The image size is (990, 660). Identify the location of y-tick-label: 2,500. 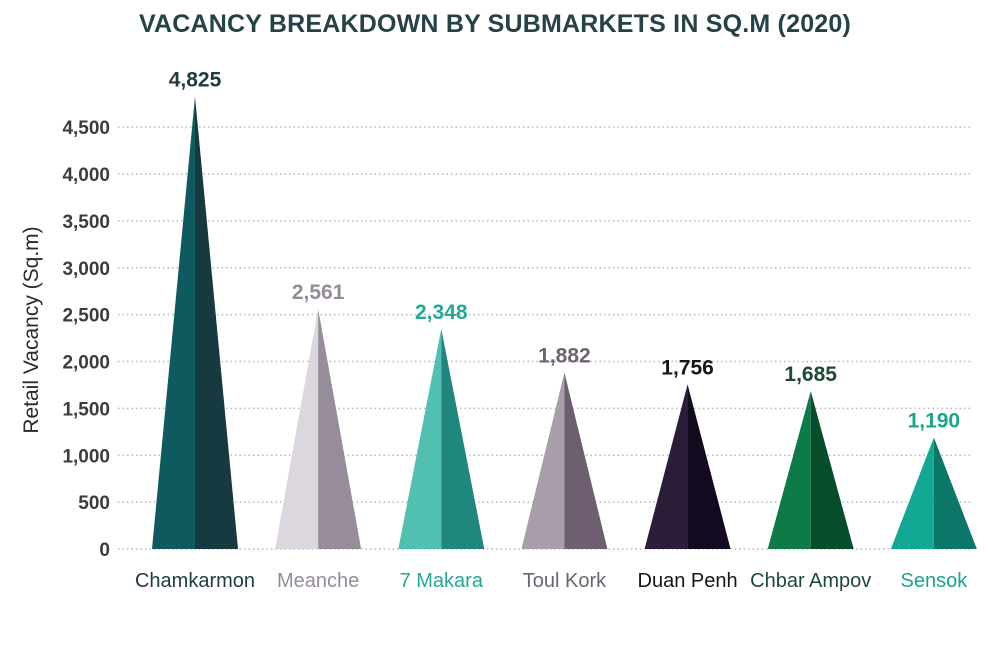
(86, 316).